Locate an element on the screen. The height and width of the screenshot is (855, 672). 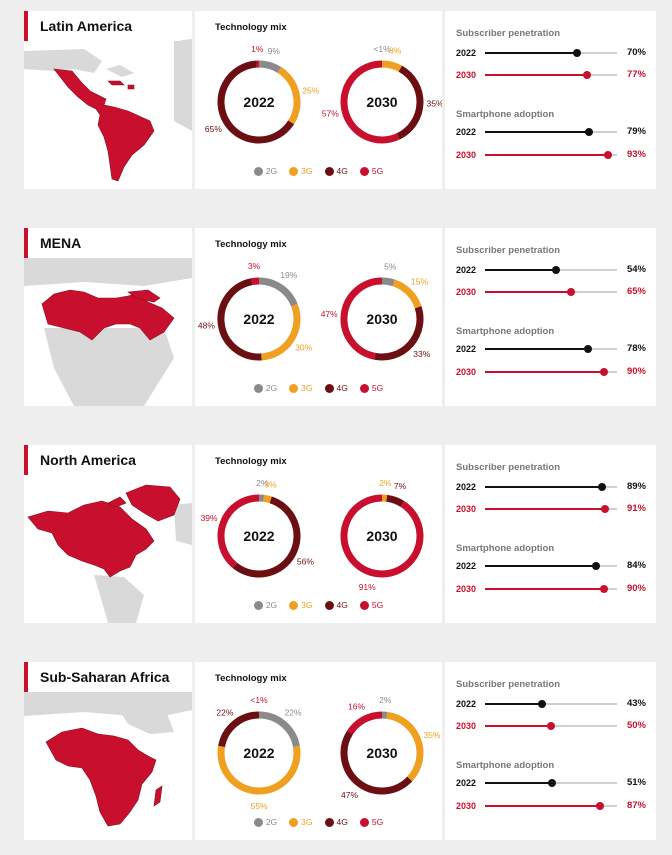
legend-label: 3G is located at coordinates (307, 171).